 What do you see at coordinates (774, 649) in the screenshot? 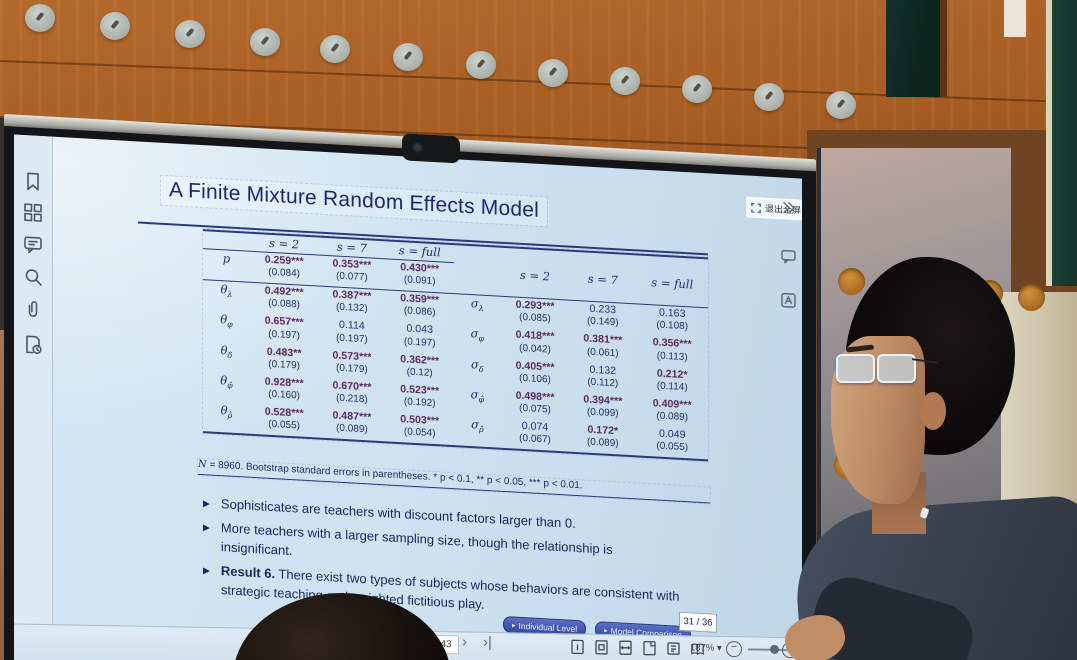
I see `zoom-slider-knob` at bounding box center [774, 649].